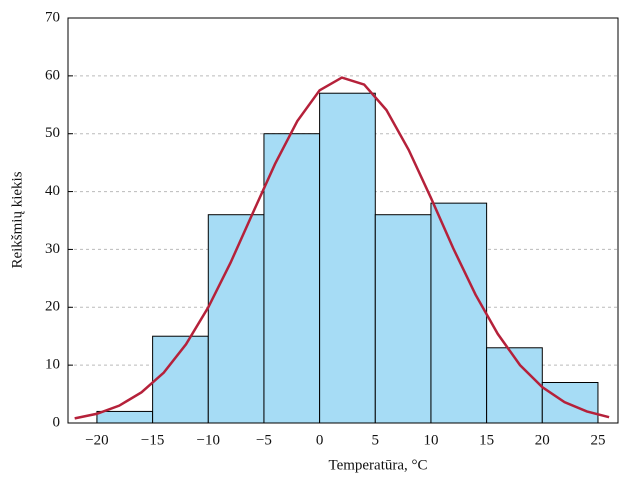 This screenshot has height=477, width=619. I want to click on y-tick-label: 10, so click(52, 365).